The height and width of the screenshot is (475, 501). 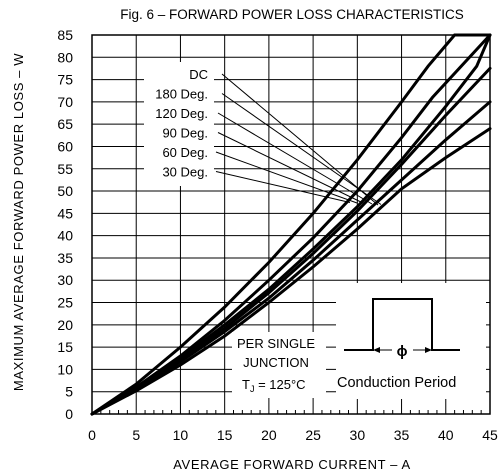 I want to click on conduction-period-inset: ϕ Conduction Period, so click(x=411, y=341).